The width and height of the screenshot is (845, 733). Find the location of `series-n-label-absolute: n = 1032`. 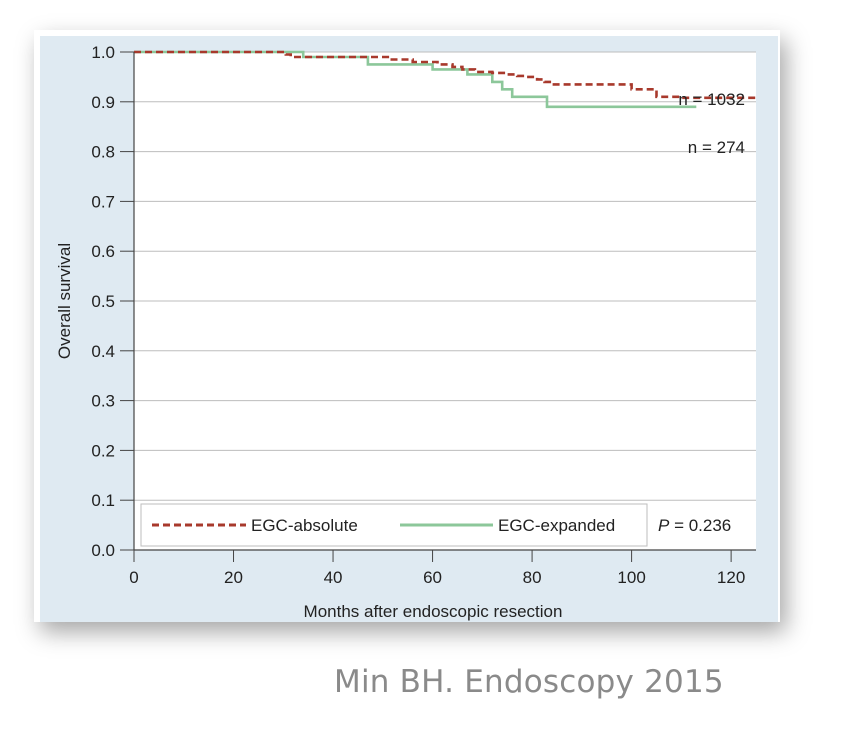

series-n-label-absolute: n = 1032 is located at coordinates (711, 99).